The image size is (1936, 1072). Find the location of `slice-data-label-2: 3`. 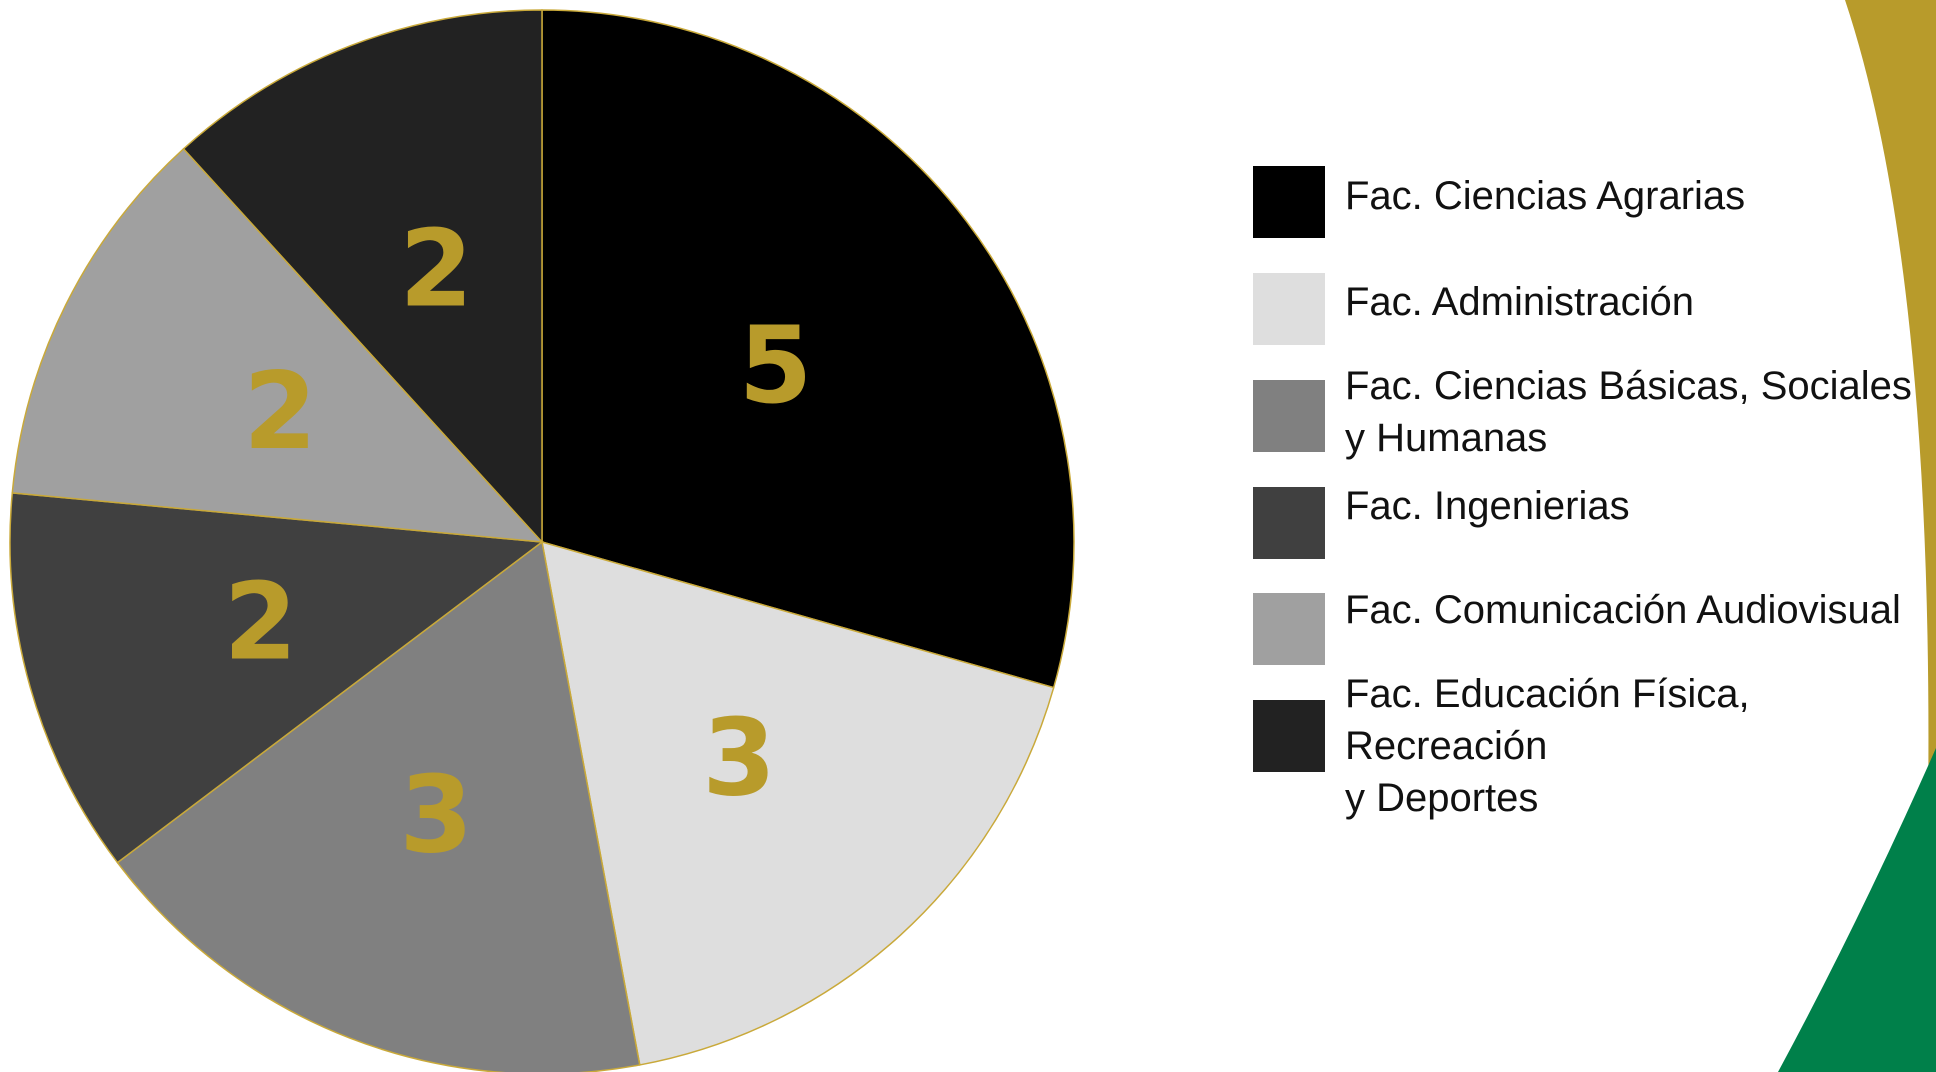

slice-data-label-2: 3 is located at coordinates (739, 758).